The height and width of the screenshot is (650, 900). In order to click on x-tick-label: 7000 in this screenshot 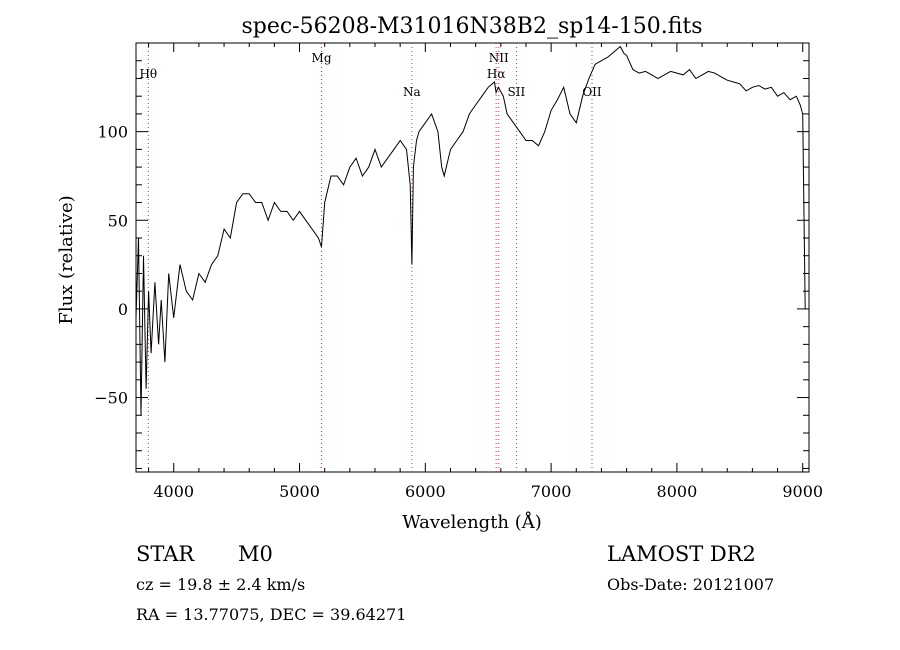, I will do `click(551, 491)`.